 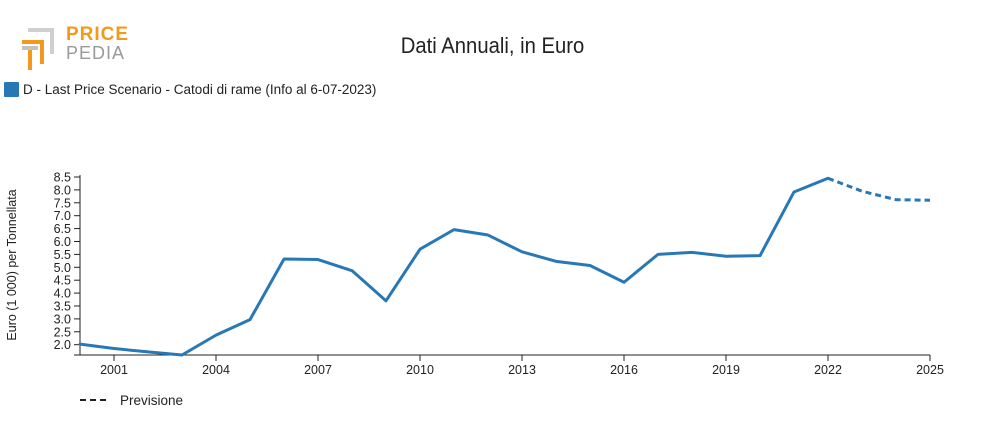 I want to click on y-tick-label: 7.0, so click(x=62, y=216).